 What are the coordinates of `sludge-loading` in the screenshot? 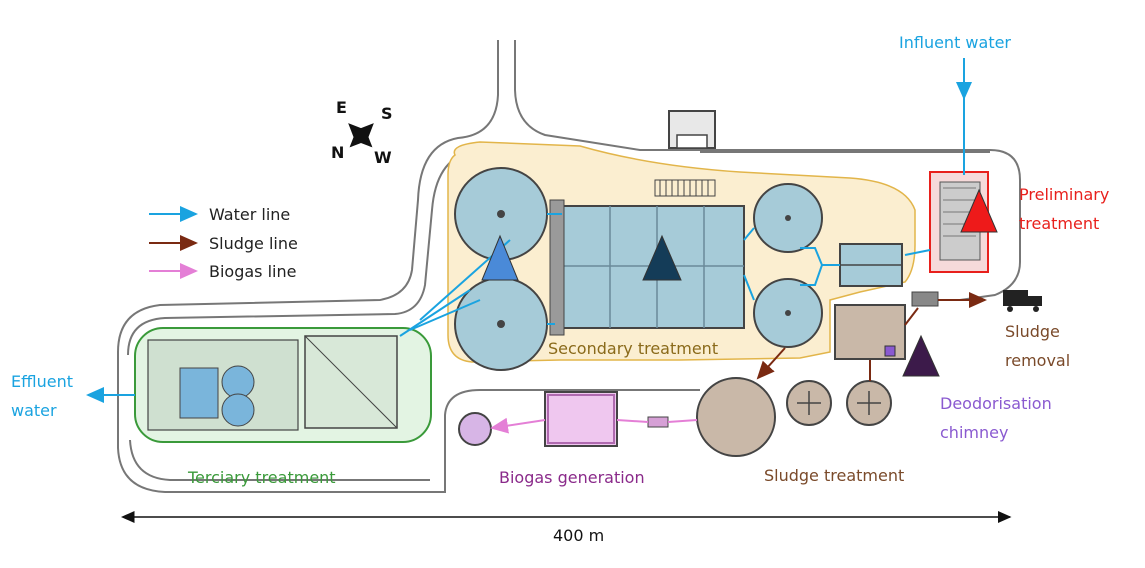 It's located at (925, 299).